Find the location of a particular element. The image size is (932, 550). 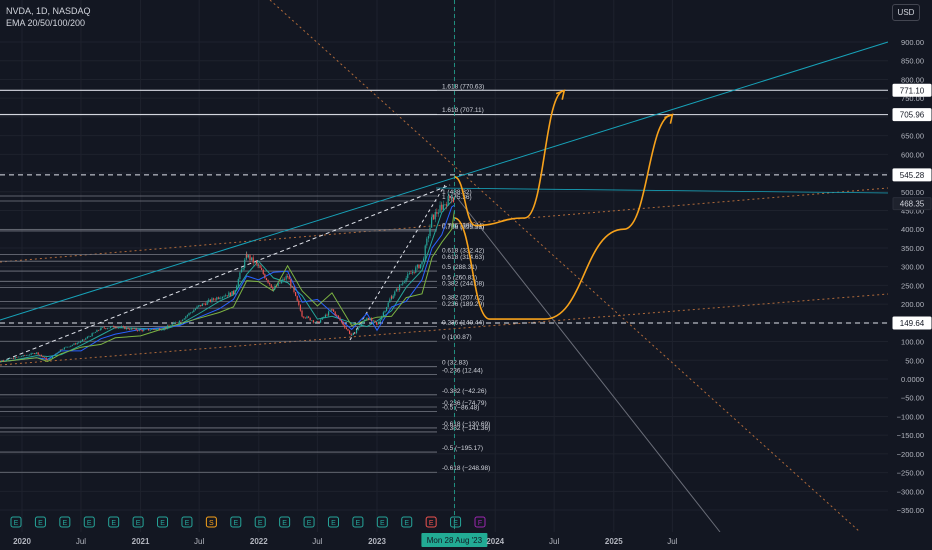

symbol-title: NVDA, 1D, NASDAQ is located at coordinates (48, 11).